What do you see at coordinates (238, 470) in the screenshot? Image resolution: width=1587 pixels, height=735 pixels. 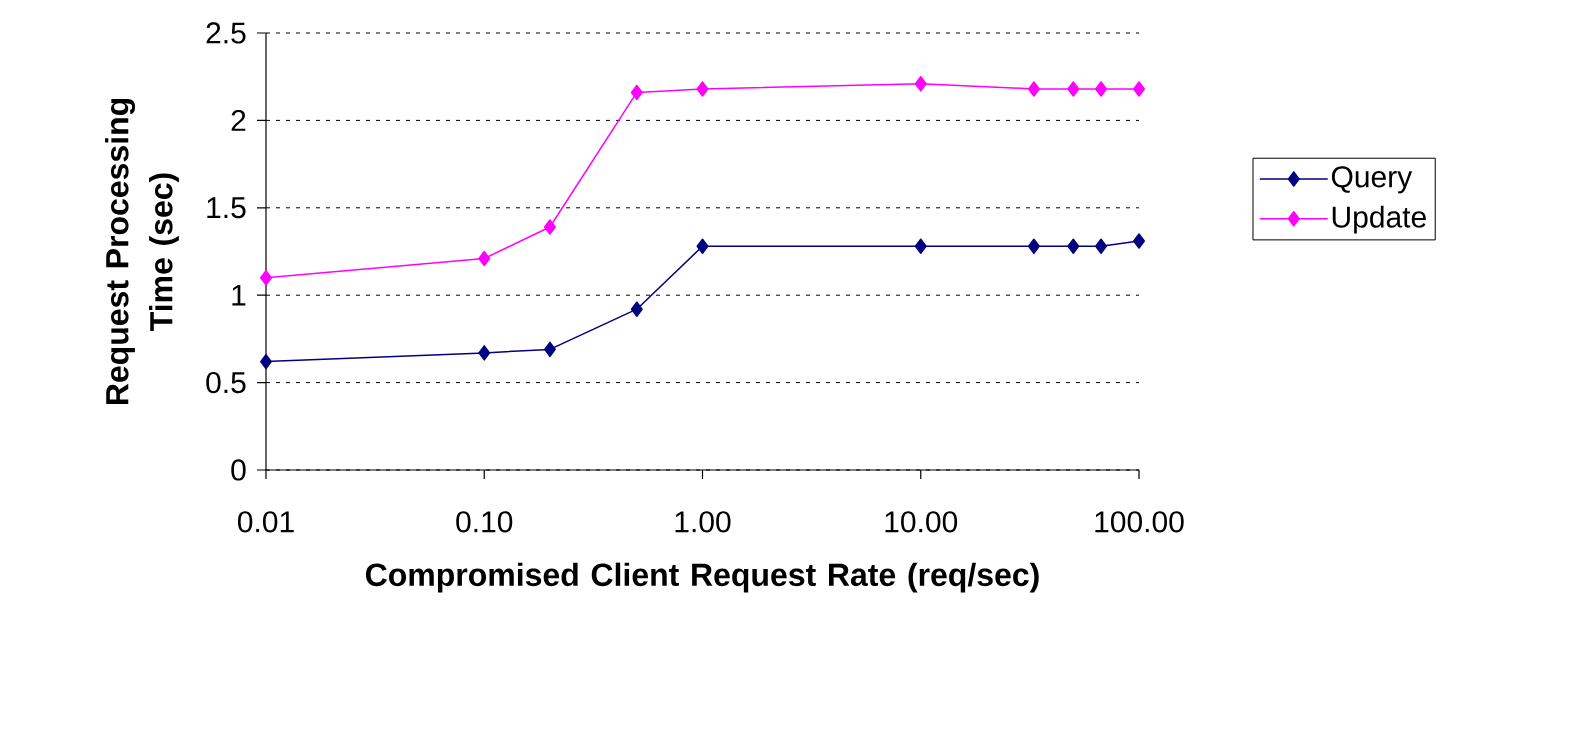 I see `y-tick-label: 0` at bounding box center [238, 470].